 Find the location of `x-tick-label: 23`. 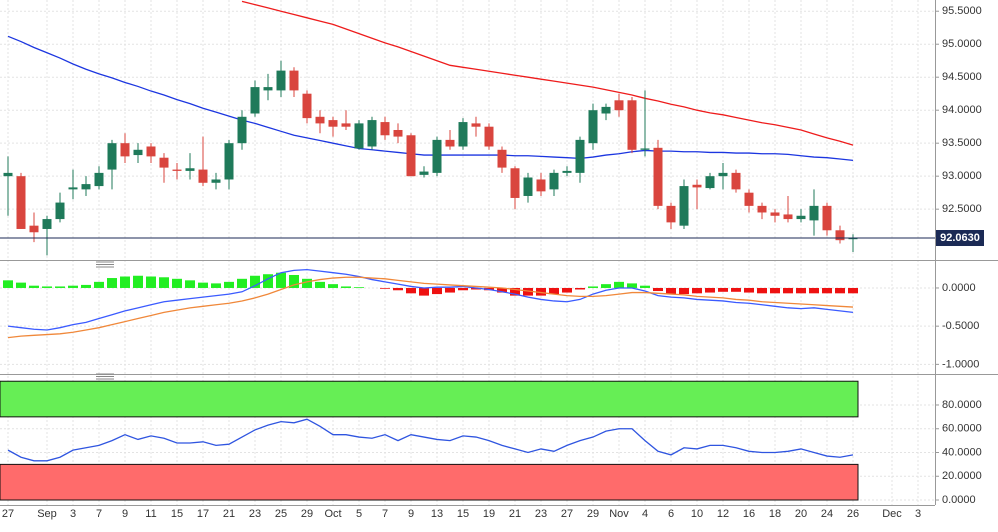

x-tick-label: 23 is located at coordinates (255, 514).